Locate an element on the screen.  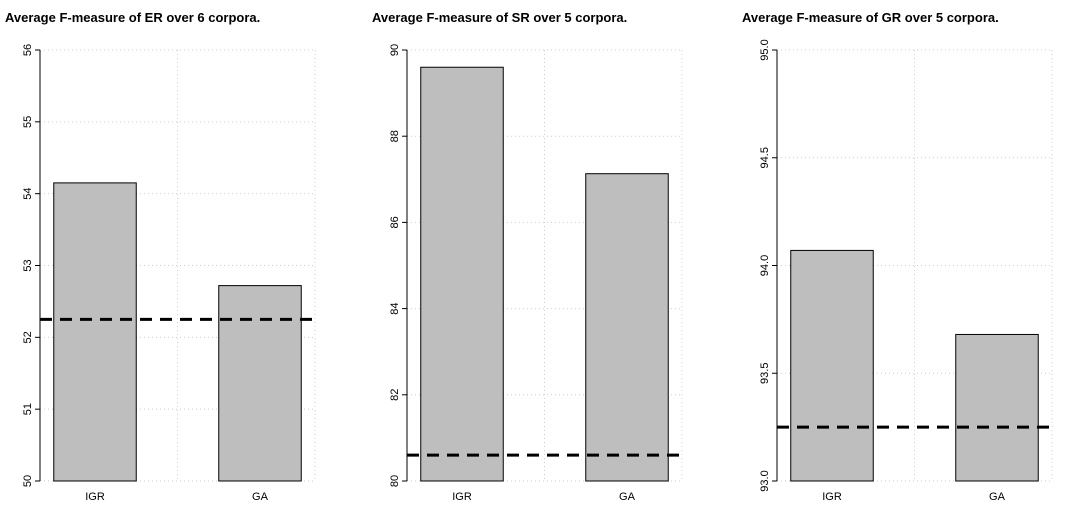
y-tick-label: 80 is located at coordinates (395, 481).